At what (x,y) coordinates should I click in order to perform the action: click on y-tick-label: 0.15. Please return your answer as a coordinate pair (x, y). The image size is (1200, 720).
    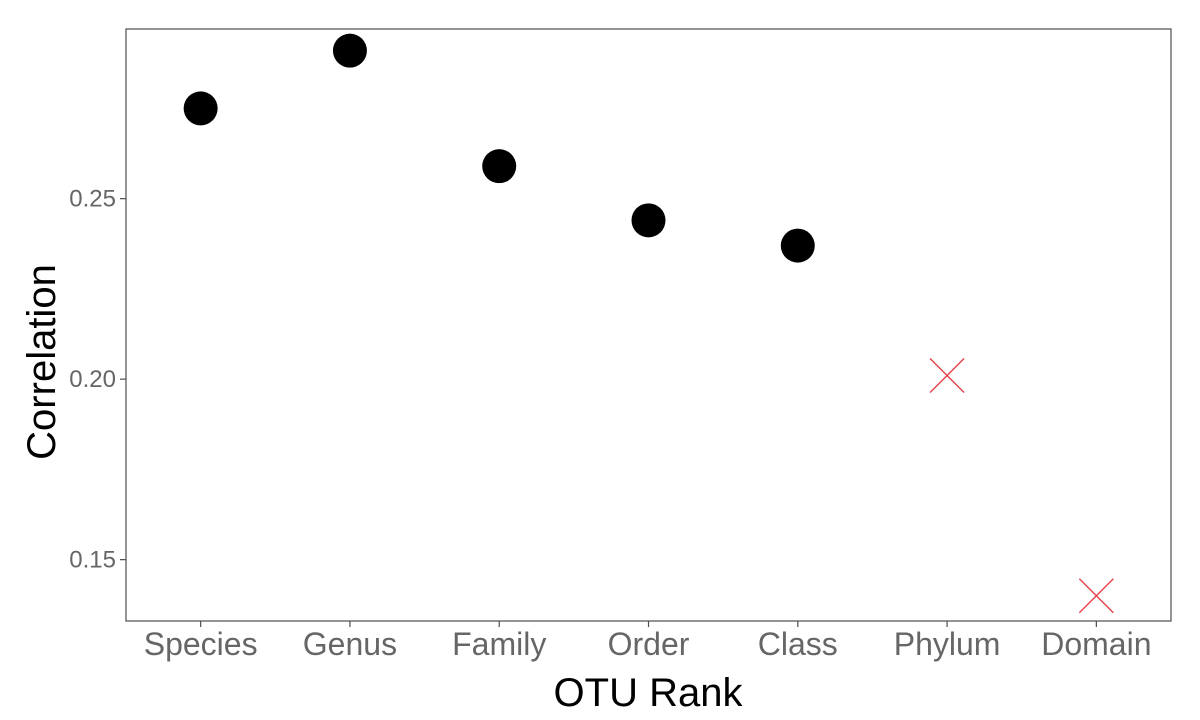
    Looking at the image, I should click on (92, 560).